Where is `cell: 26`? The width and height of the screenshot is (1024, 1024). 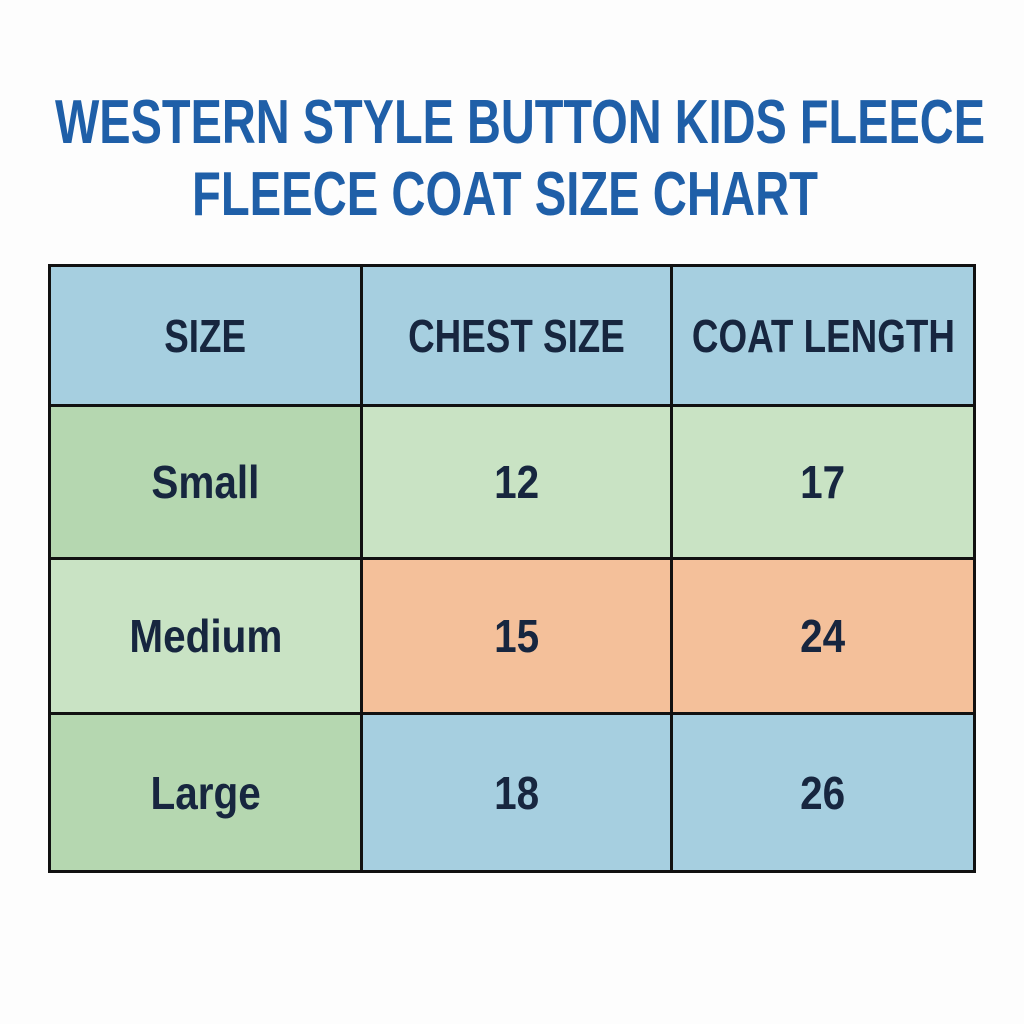
cell: 26 is located at coordinates (823, 792).